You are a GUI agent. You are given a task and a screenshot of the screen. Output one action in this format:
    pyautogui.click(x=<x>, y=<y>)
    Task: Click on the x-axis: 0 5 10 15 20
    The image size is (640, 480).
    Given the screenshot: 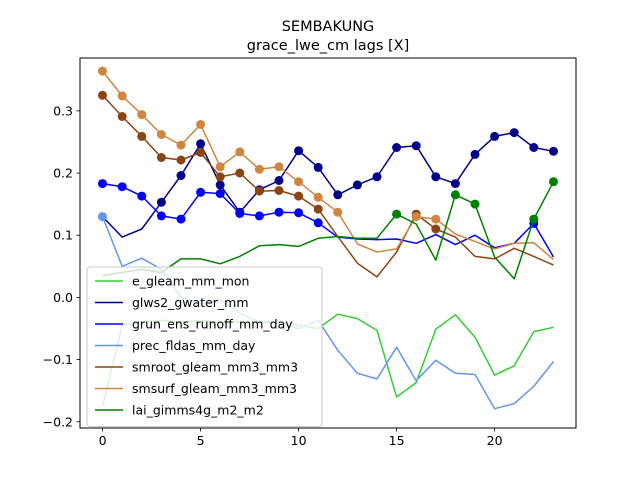 What is the action you would take?
    pyautogui.click(x=301, y=438)
    